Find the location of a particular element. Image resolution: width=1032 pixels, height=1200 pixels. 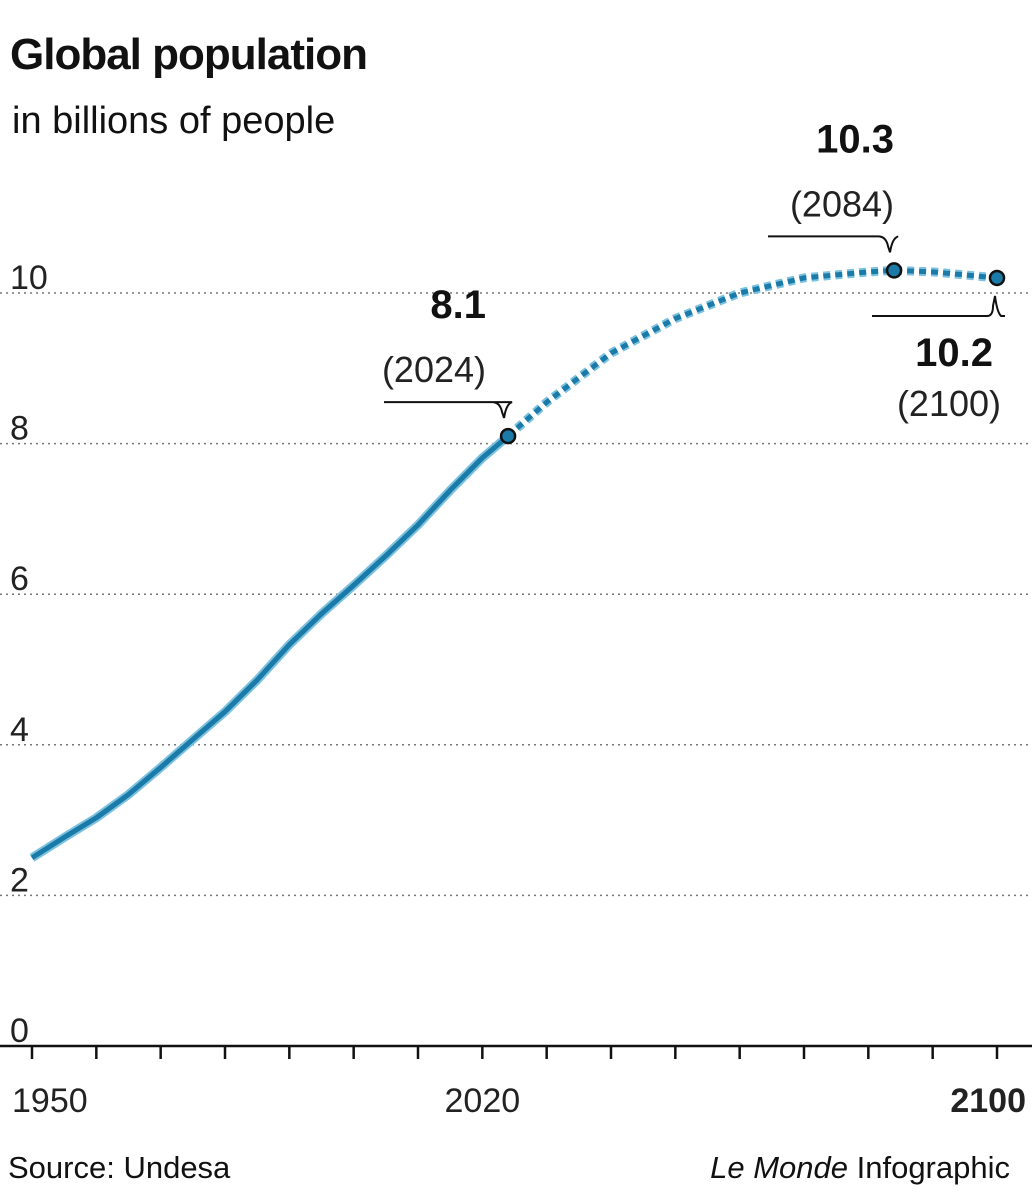

leader-2084 is located at coordinates (833, 244).